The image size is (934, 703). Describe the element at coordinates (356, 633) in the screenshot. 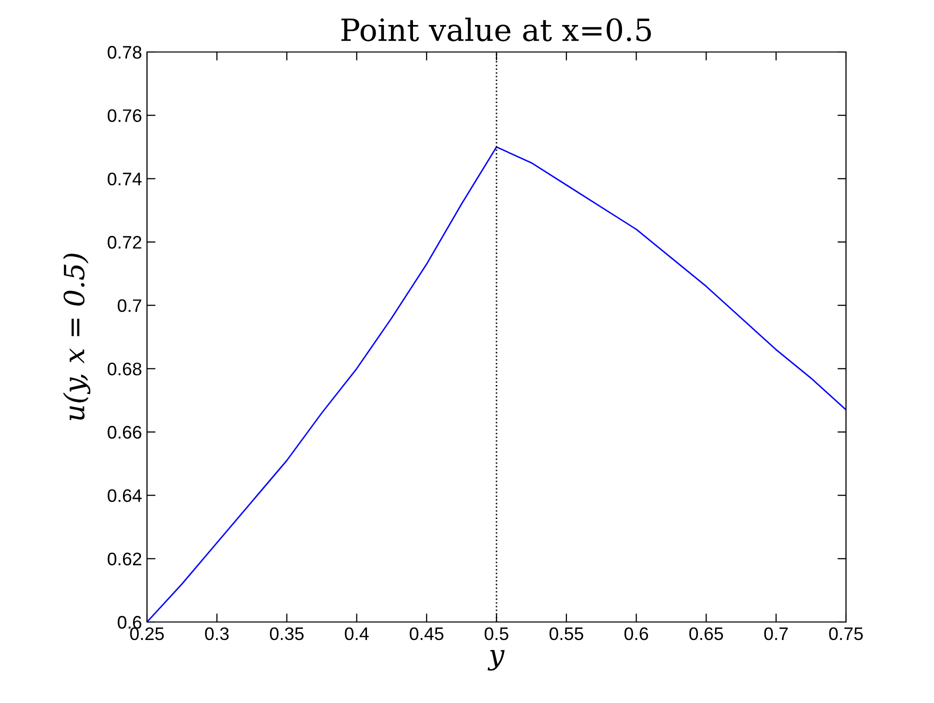

I see `x-tick-label: 0.4` at that location.